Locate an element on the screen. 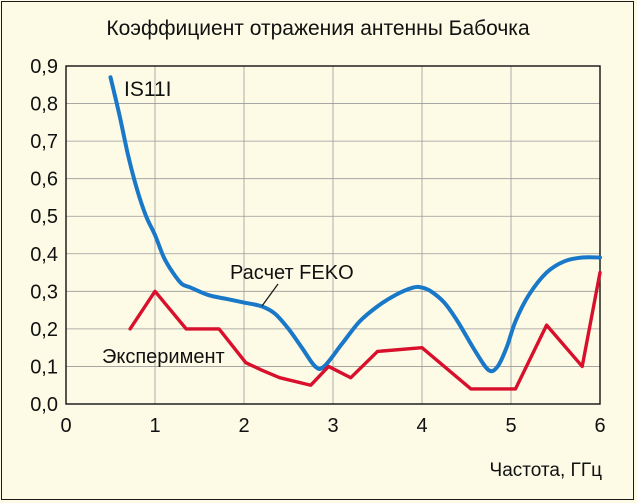 This screenshot has width=637, height=503. y-tick-labels: 0,0 0,1 0,2 0,3 0,4 0,5 0,6 0,7 0,8 0,9 is located at coordinates (44, 236).